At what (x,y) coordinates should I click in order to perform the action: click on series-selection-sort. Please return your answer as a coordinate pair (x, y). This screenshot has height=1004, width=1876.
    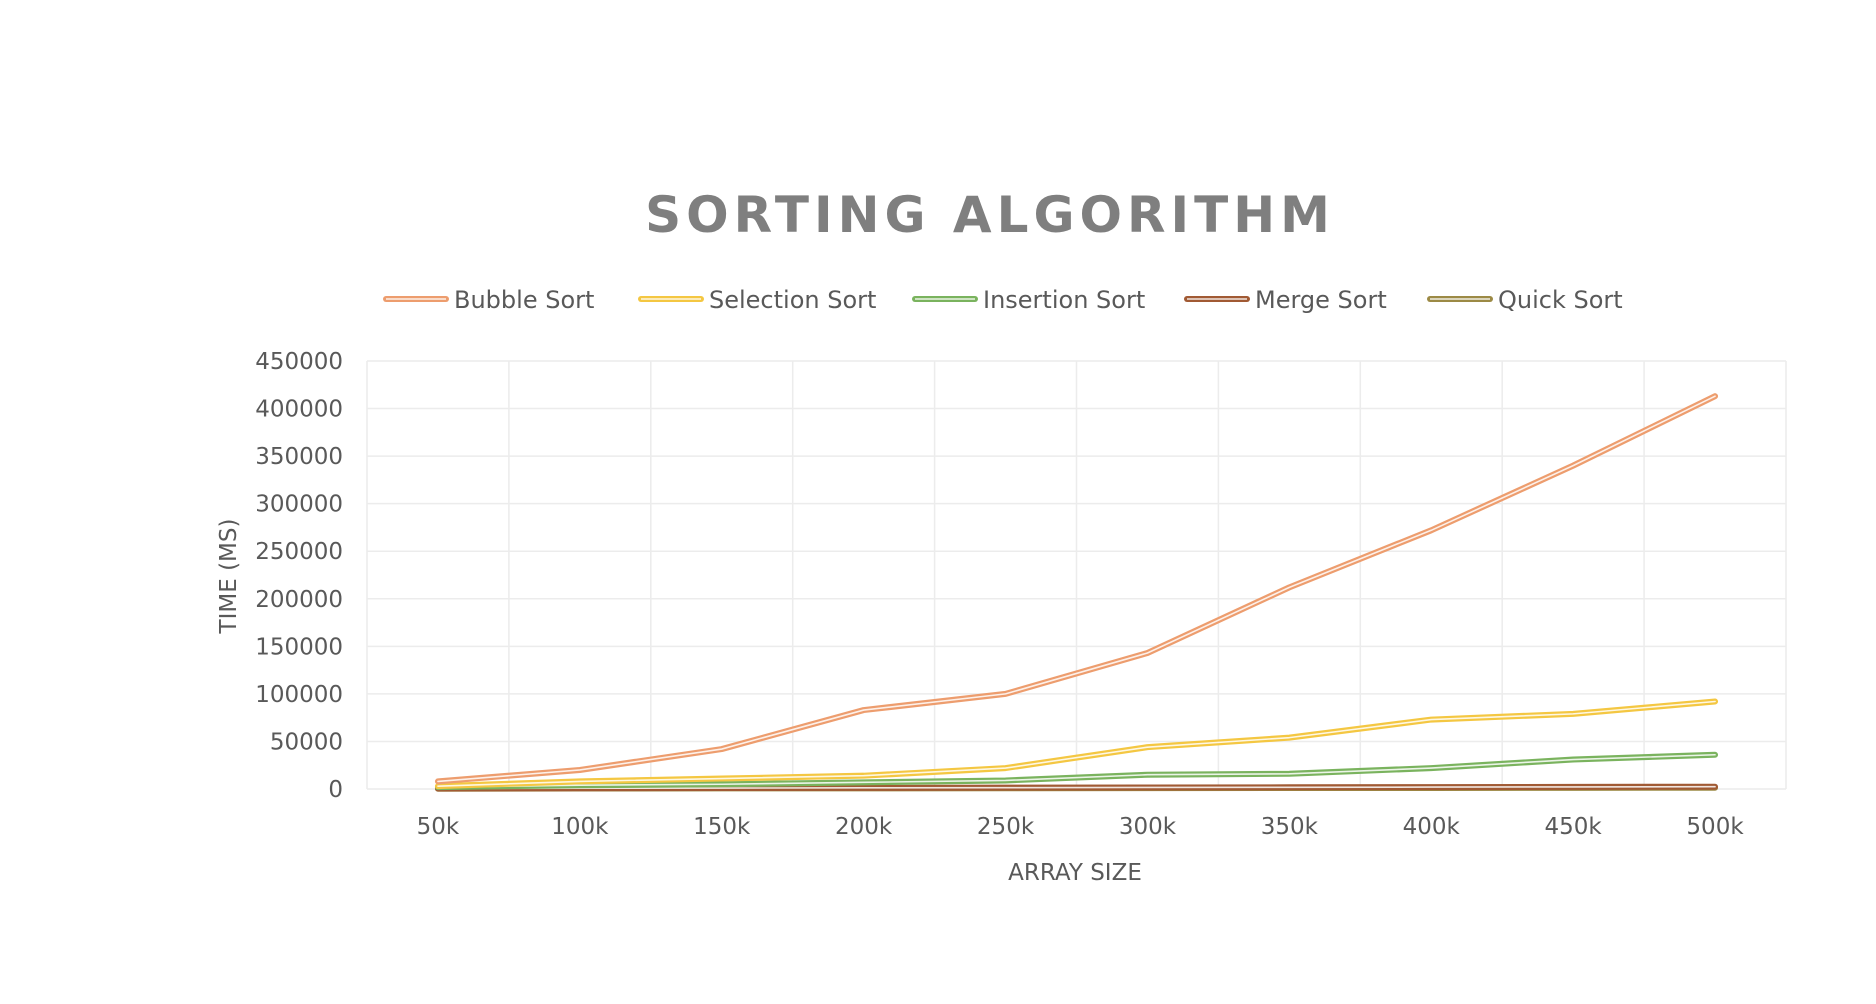
    Looking at the image, I should click on (1076, 744).